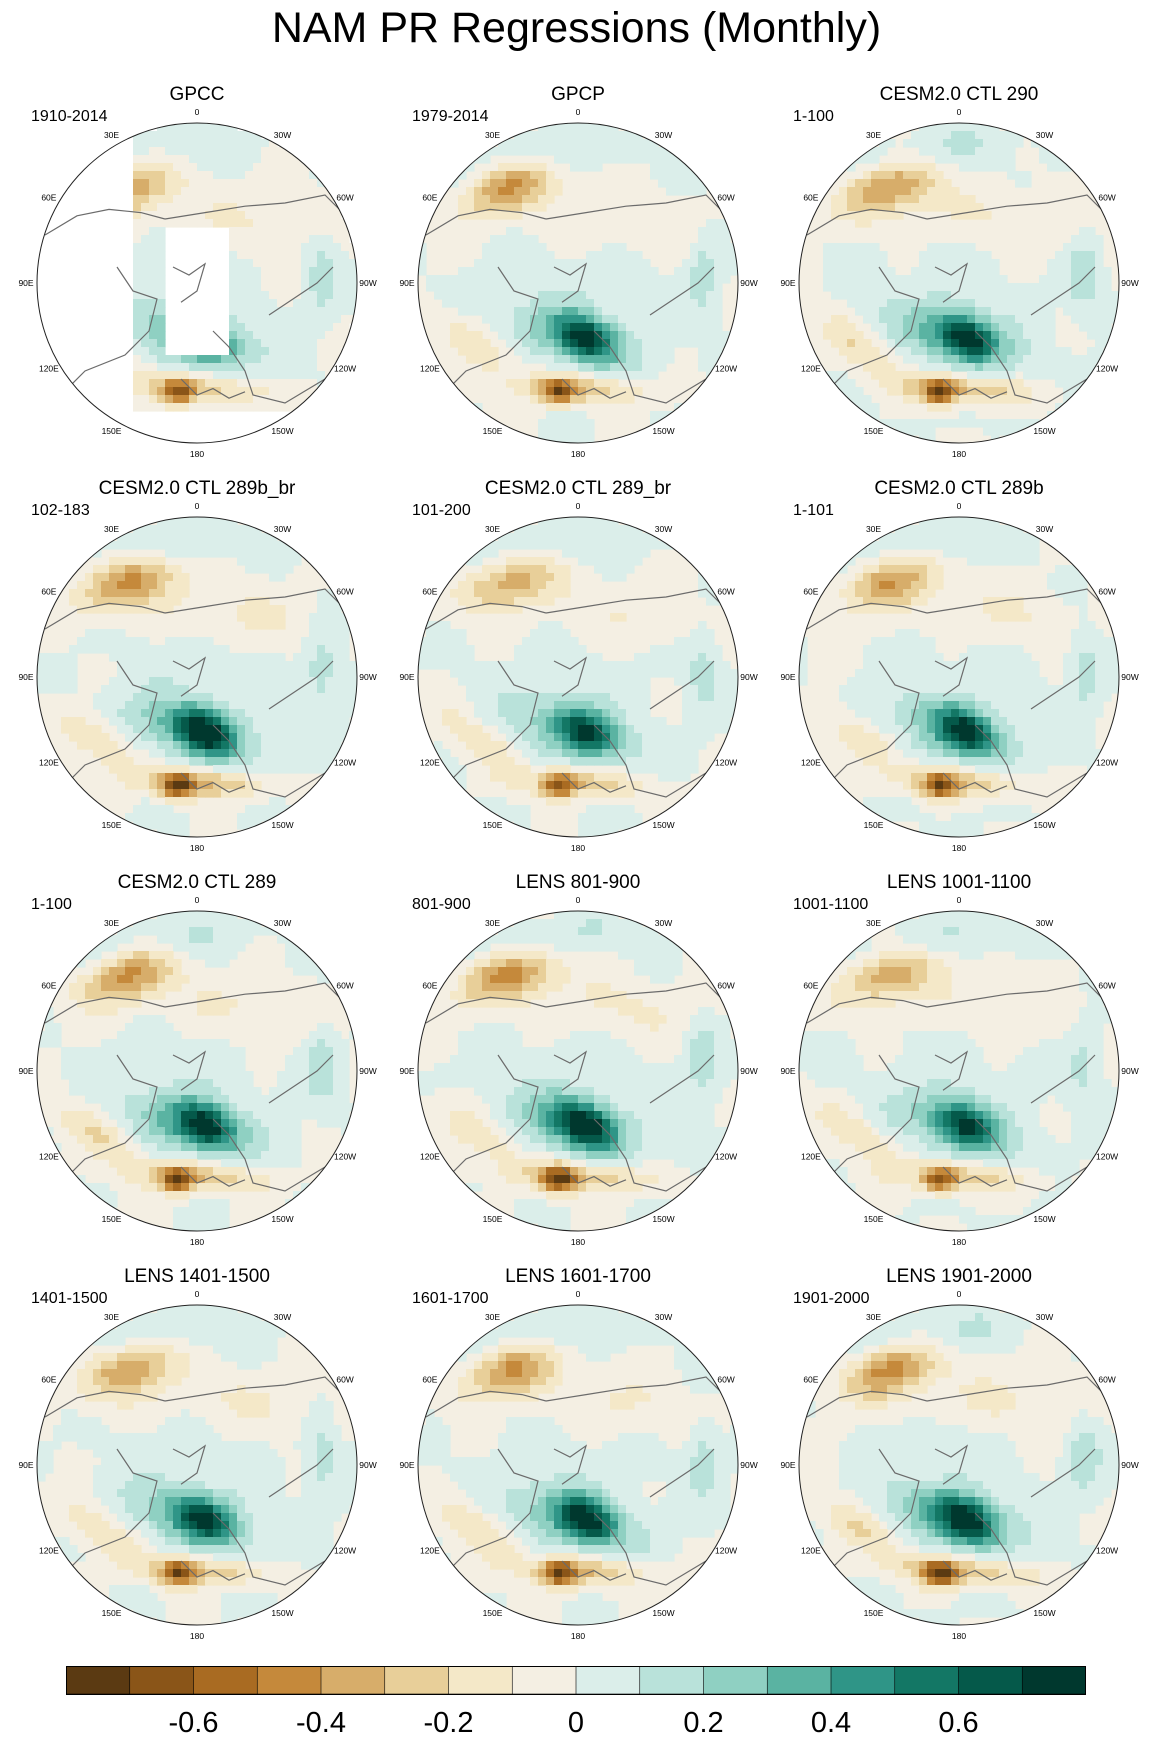  I want to click on panel-period: 1401-1500, so click(69, 1298).